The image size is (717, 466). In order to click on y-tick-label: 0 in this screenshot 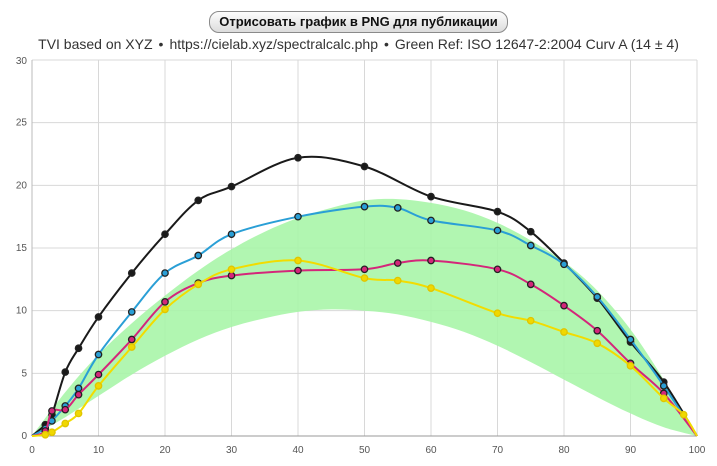, I will do `click(24, 436)`.